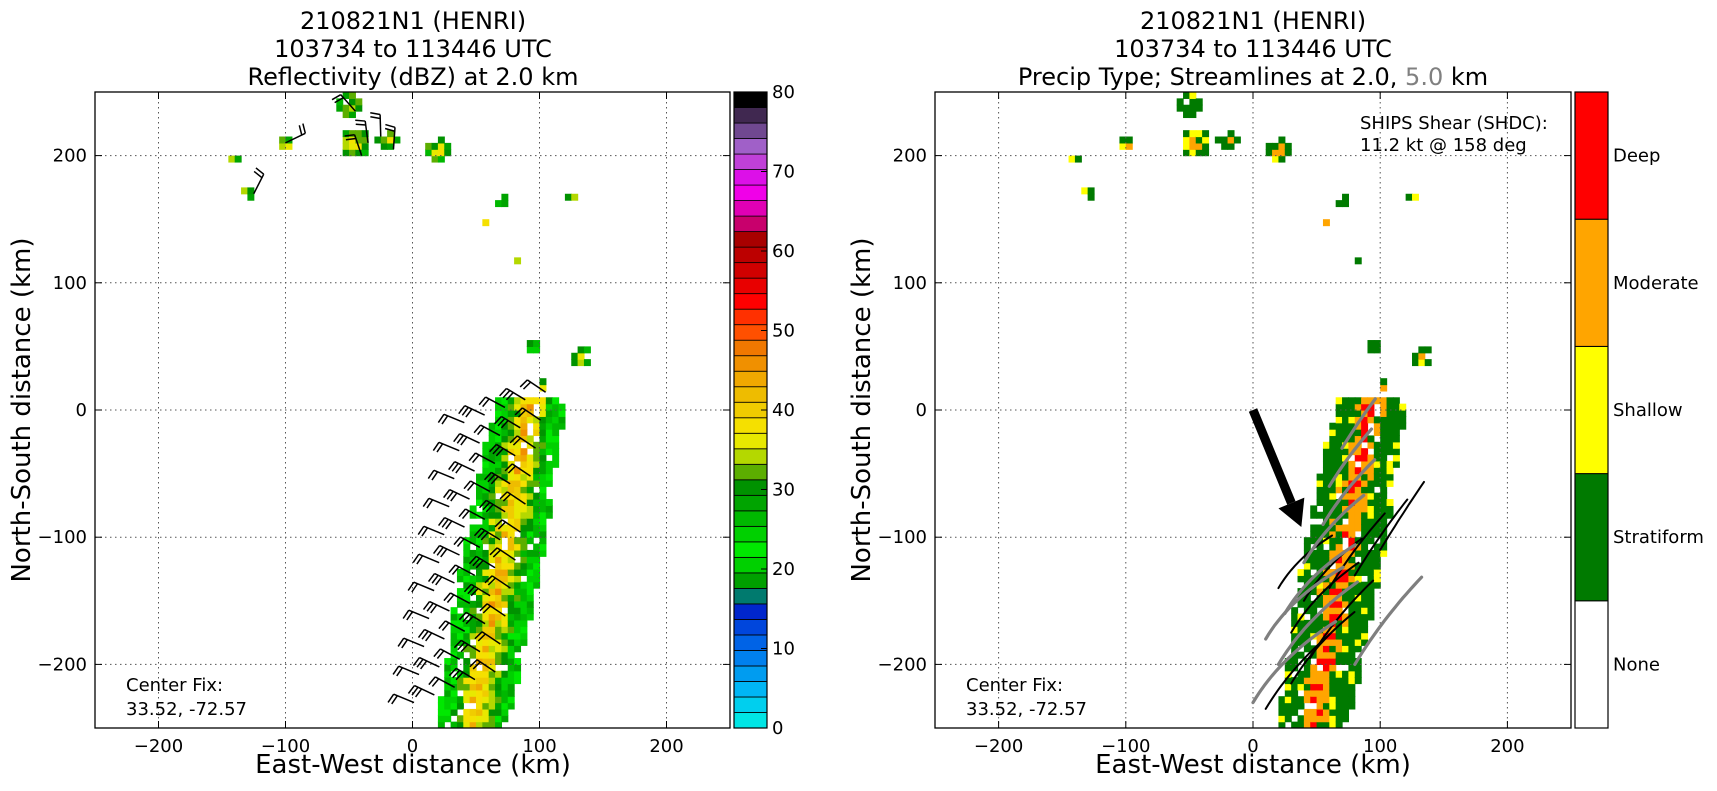 Image resolution: width=1717 pixels, height=791 pixels. I want to click on y-tick-label: −100, so click(62, 537).